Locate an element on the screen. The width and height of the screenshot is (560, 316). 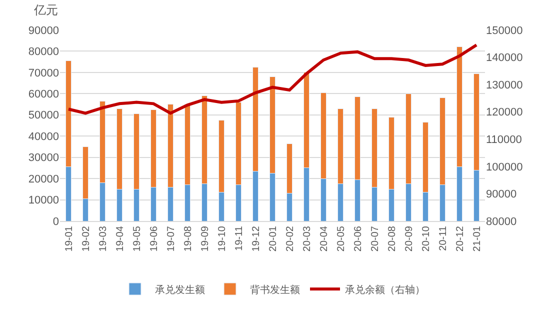
x-tick-label: 19-08 is located at coordinates (188, 239).